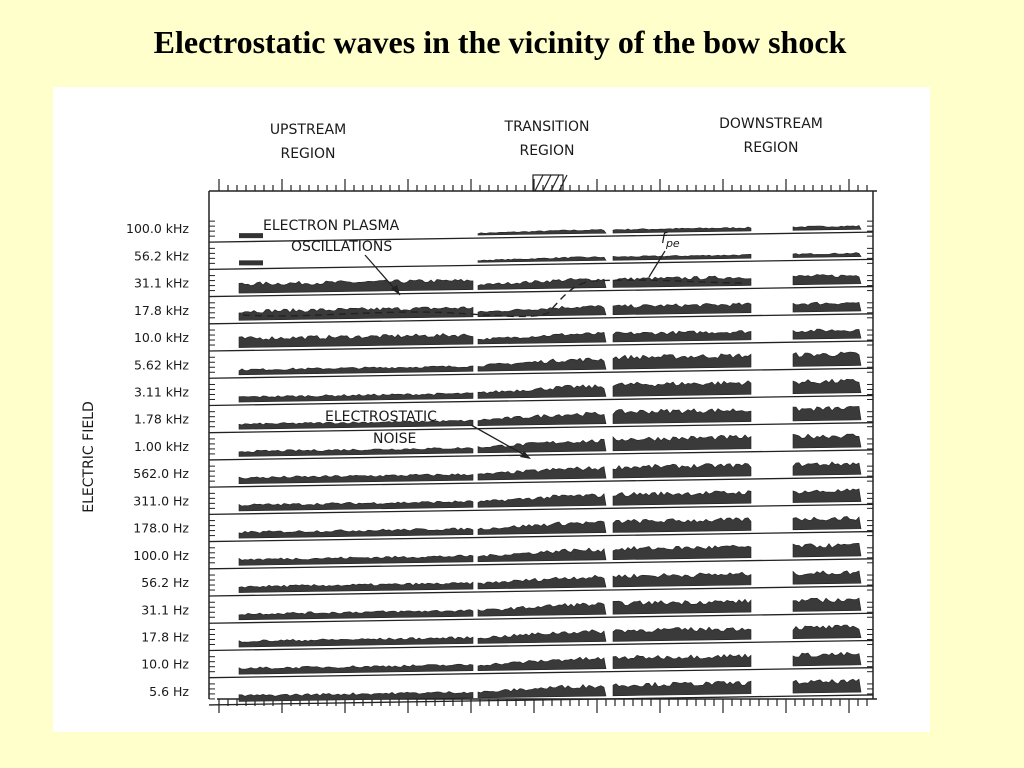  What do you see at coordinates (395, 290) in the screenshot?
I see `plasma-arrow-head` at bounding box center [395, 290].